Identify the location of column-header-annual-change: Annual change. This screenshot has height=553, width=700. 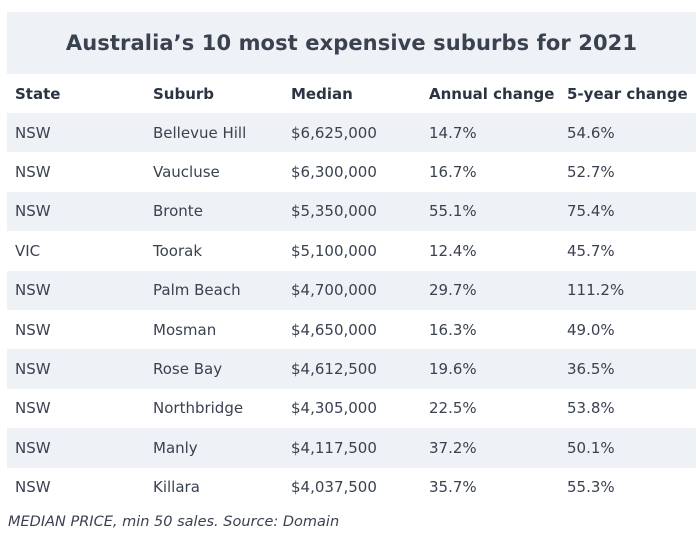
(492, 93).